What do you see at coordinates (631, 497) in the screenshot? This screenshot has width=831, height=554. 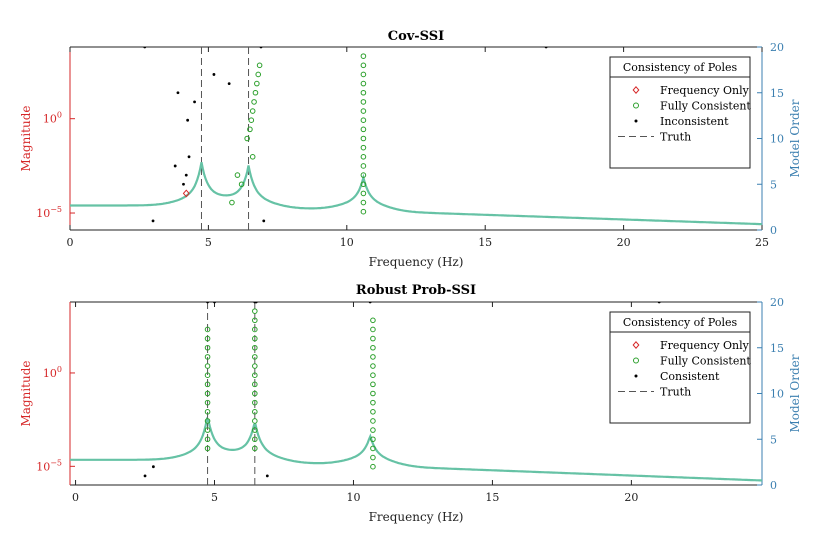 I see `x-tick-label: 20` at bounding box center [631, 497].